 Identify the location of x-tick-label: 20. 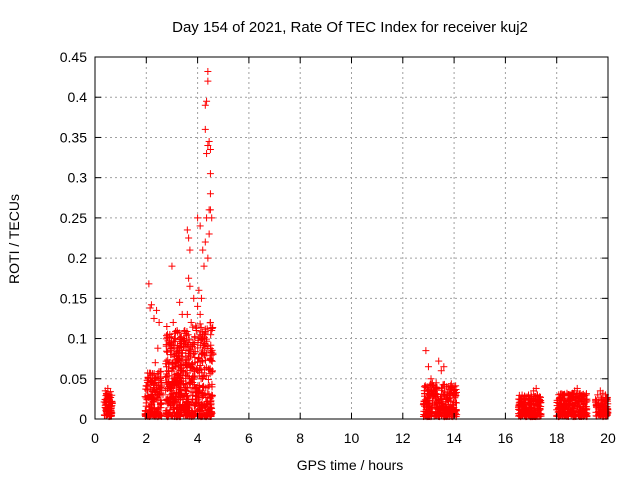
(608, 438).